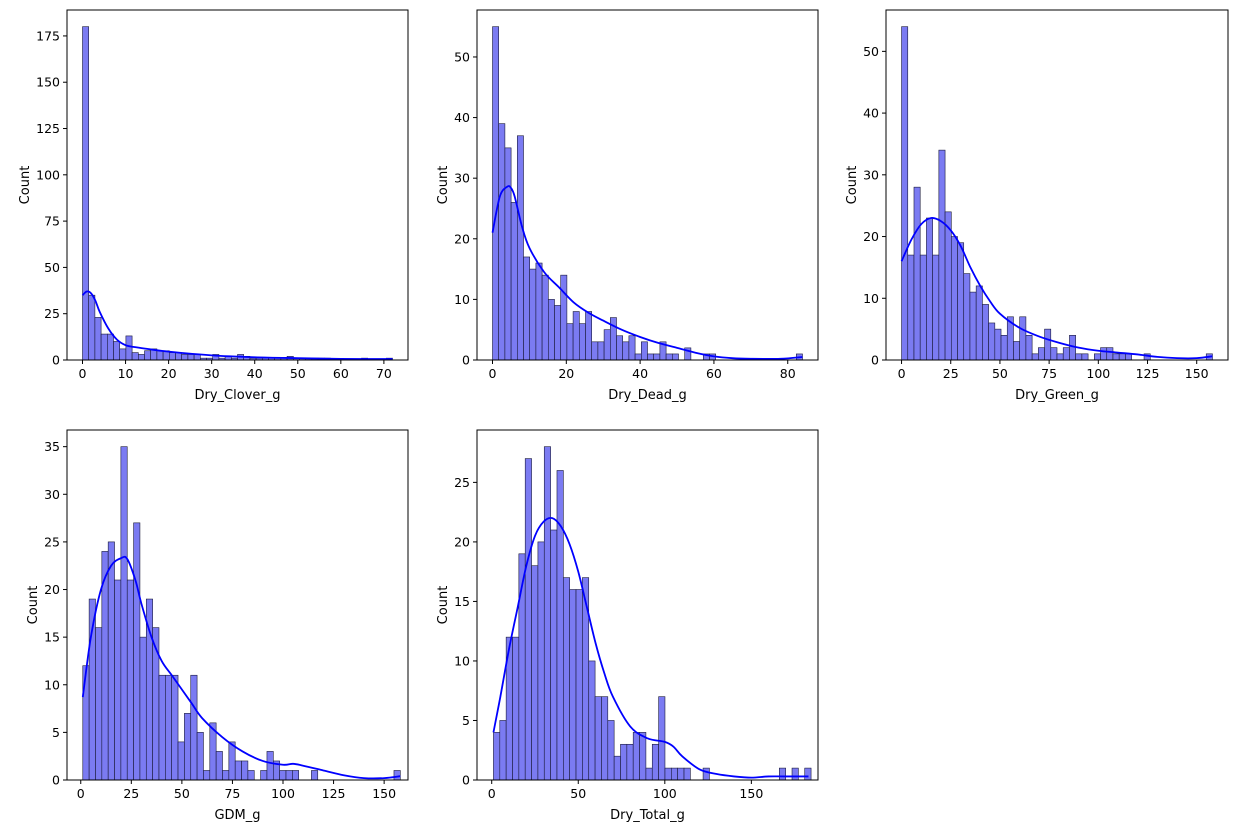 The height and width of the screenshot is (833, 1238). What do you see at coordinates (714, 373) in the screenshot?
I see `x-tick-label: 60` at bounding box center [714, 373].